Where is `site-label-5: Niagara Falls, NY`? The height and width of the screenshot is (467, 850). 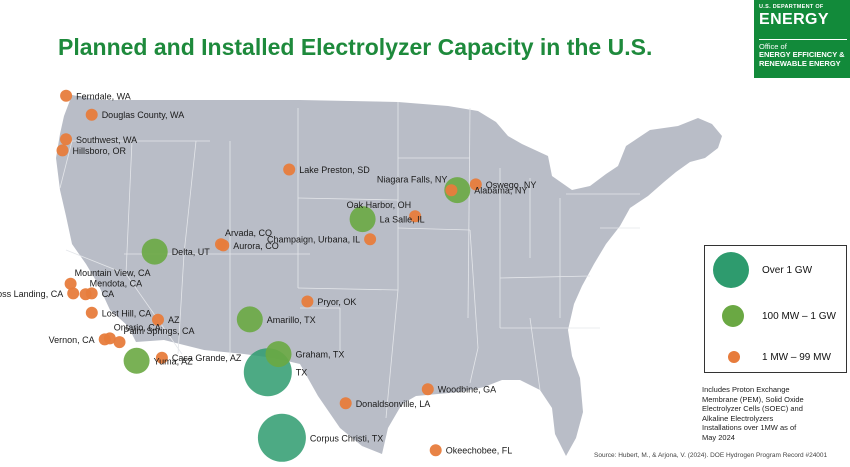
site-label-5: Niagara Falls, NY is located at coordinates (412, 179).